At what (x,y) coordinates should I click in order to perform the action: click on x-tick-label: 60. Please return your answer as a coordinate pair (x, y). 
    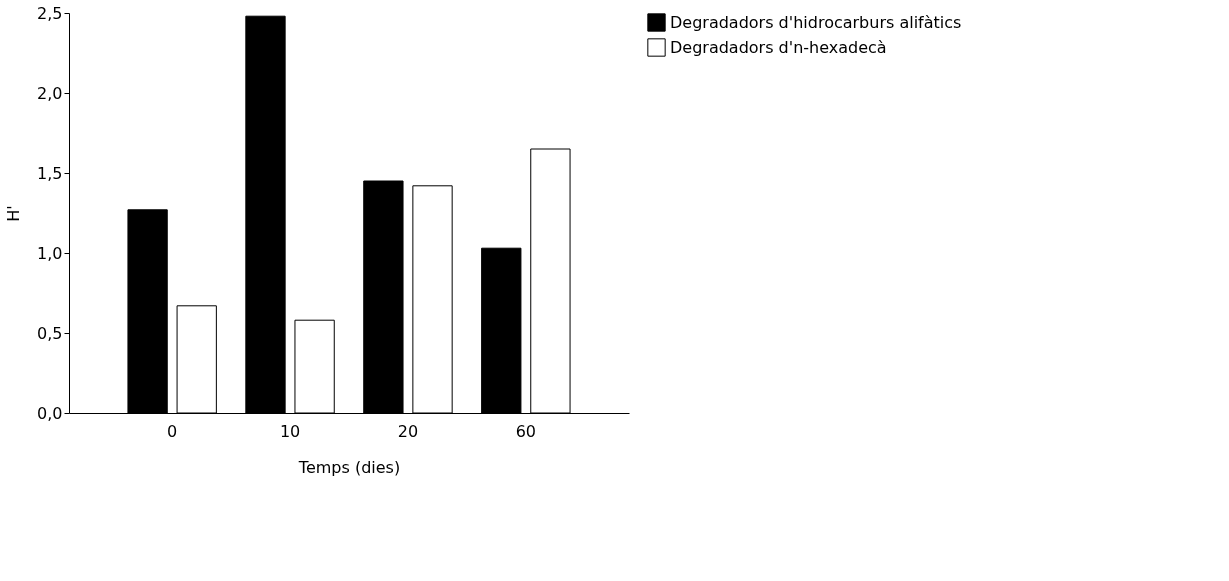
    Looking at the image, I should click on (526, 431).